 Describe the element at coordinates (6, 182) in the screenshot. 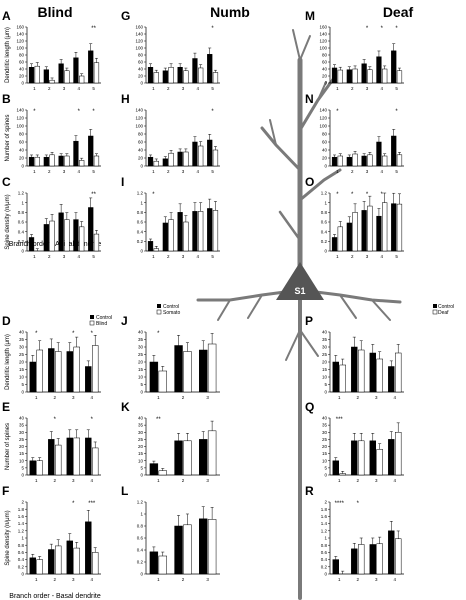

I see `panel-letter: C` at that location.